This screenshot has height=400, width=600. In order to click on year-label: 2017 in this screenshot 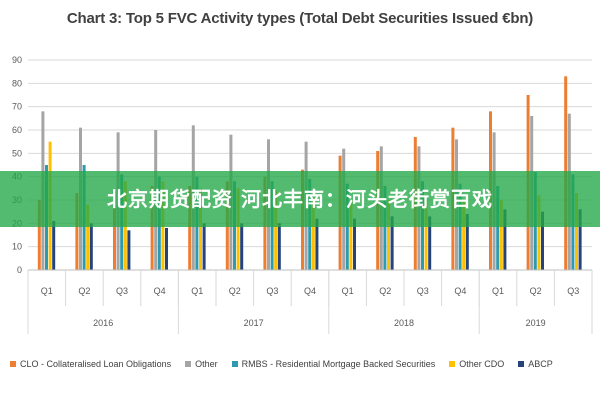, I will do `click(254, 323)`.